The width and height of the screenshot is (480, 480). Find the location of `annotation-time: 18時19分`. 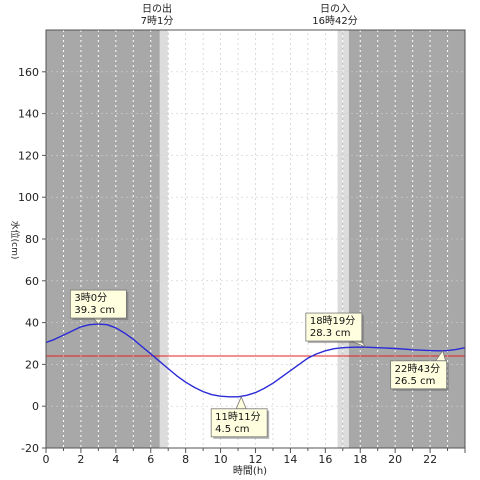

annotation-time: 18時19分 is located at coordinates (332, 321).